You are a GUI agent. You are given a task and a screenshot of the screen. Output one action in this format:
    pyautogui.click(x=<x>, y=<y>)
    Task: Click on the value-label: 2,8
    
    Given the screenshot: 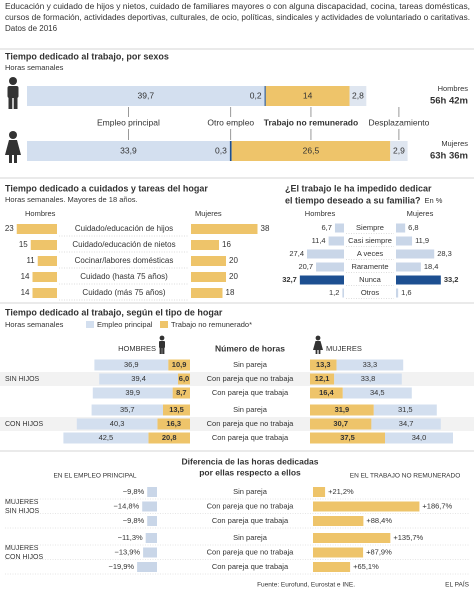 What is the action you would take?
    pyautogui.click(x=358, y=95)
    